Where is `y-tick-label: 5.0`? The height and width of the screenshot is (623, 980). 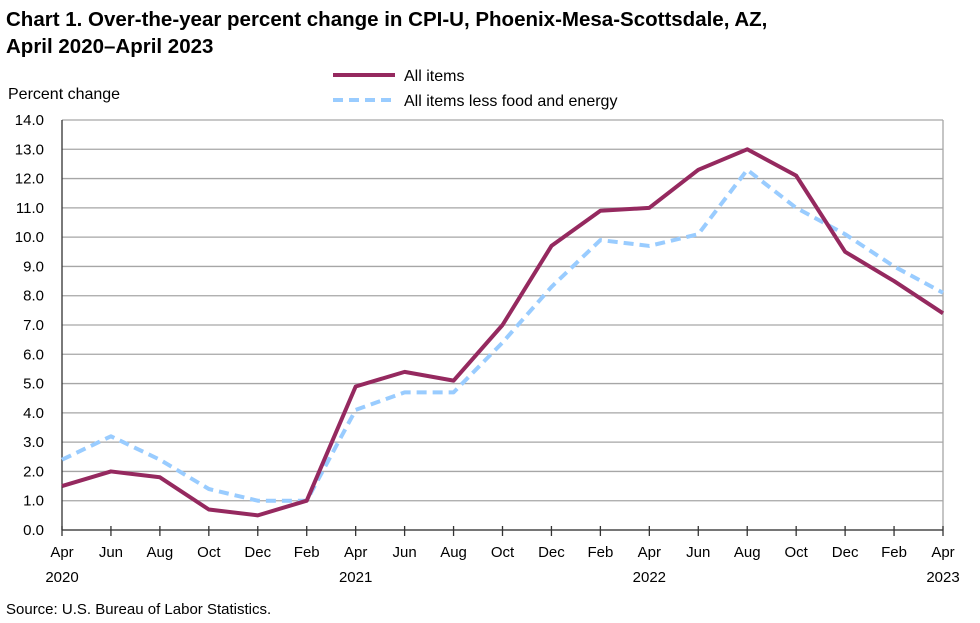 y-tick-label: 5.0 is located at coordinates (33, 384).